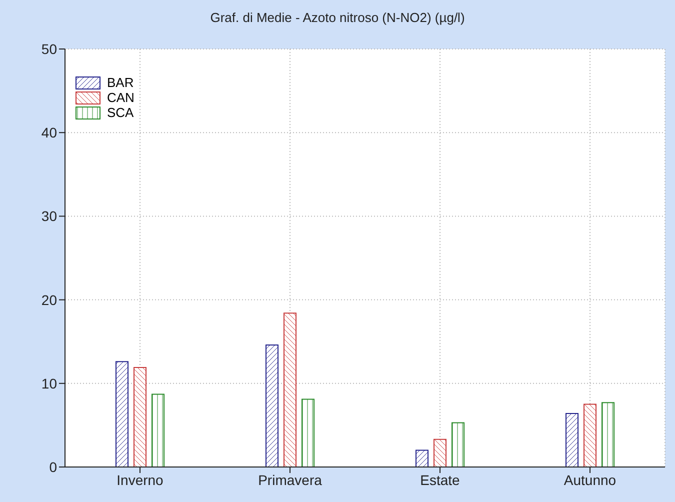 Image resolution: width=675 pixels, height=502 pixels. Describe the element at coordinates (49, 132) in the screenshot. I see `y-tick-label: 40` at that location.